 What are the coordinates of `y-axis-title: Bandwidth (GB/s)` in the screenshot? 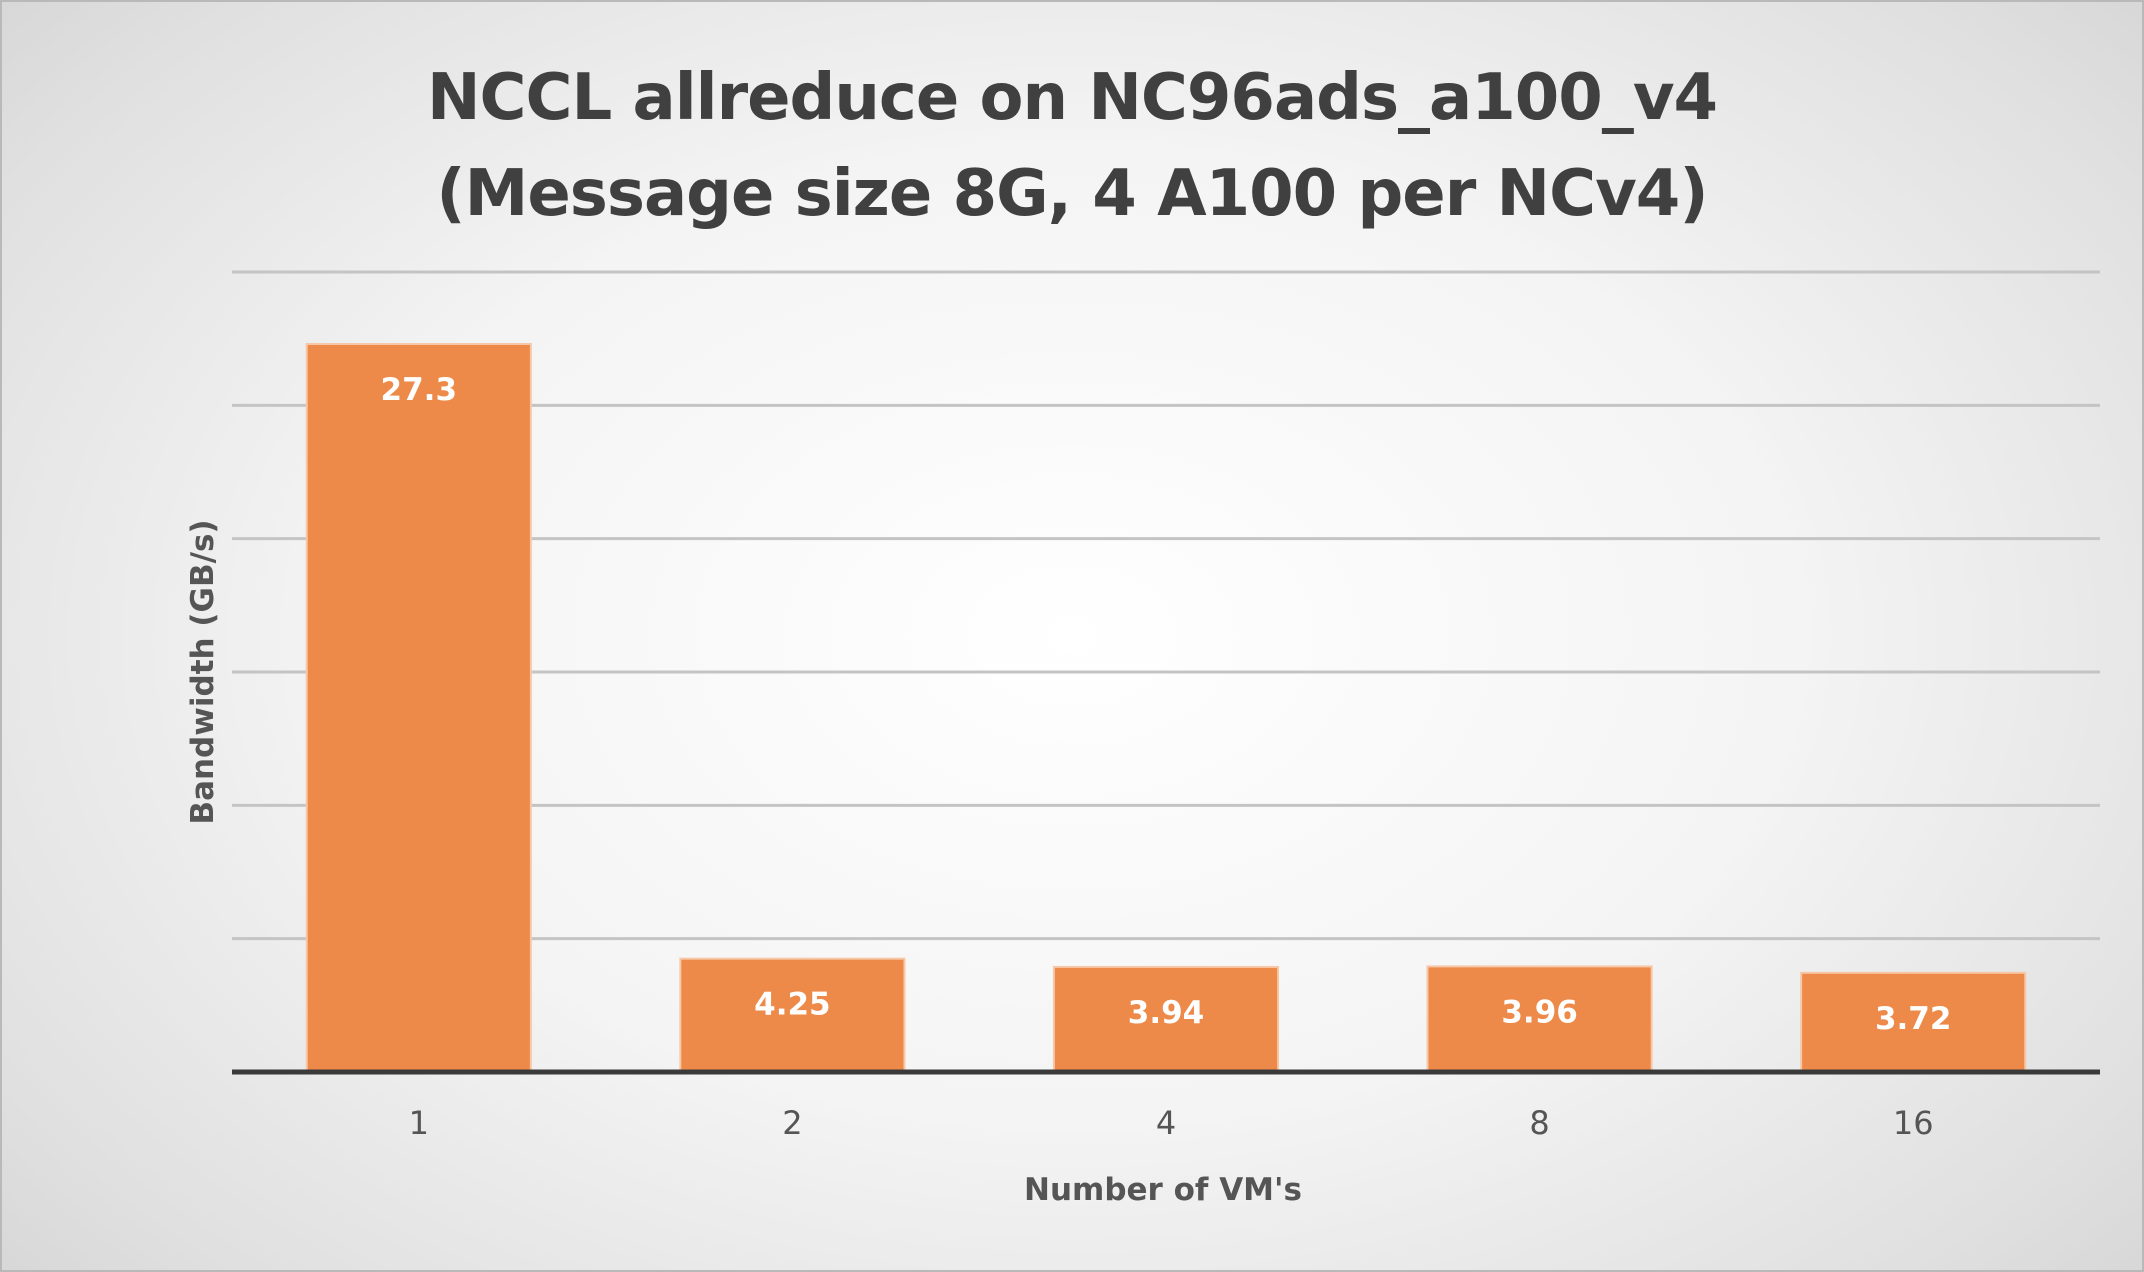 It's located at (203, 671).